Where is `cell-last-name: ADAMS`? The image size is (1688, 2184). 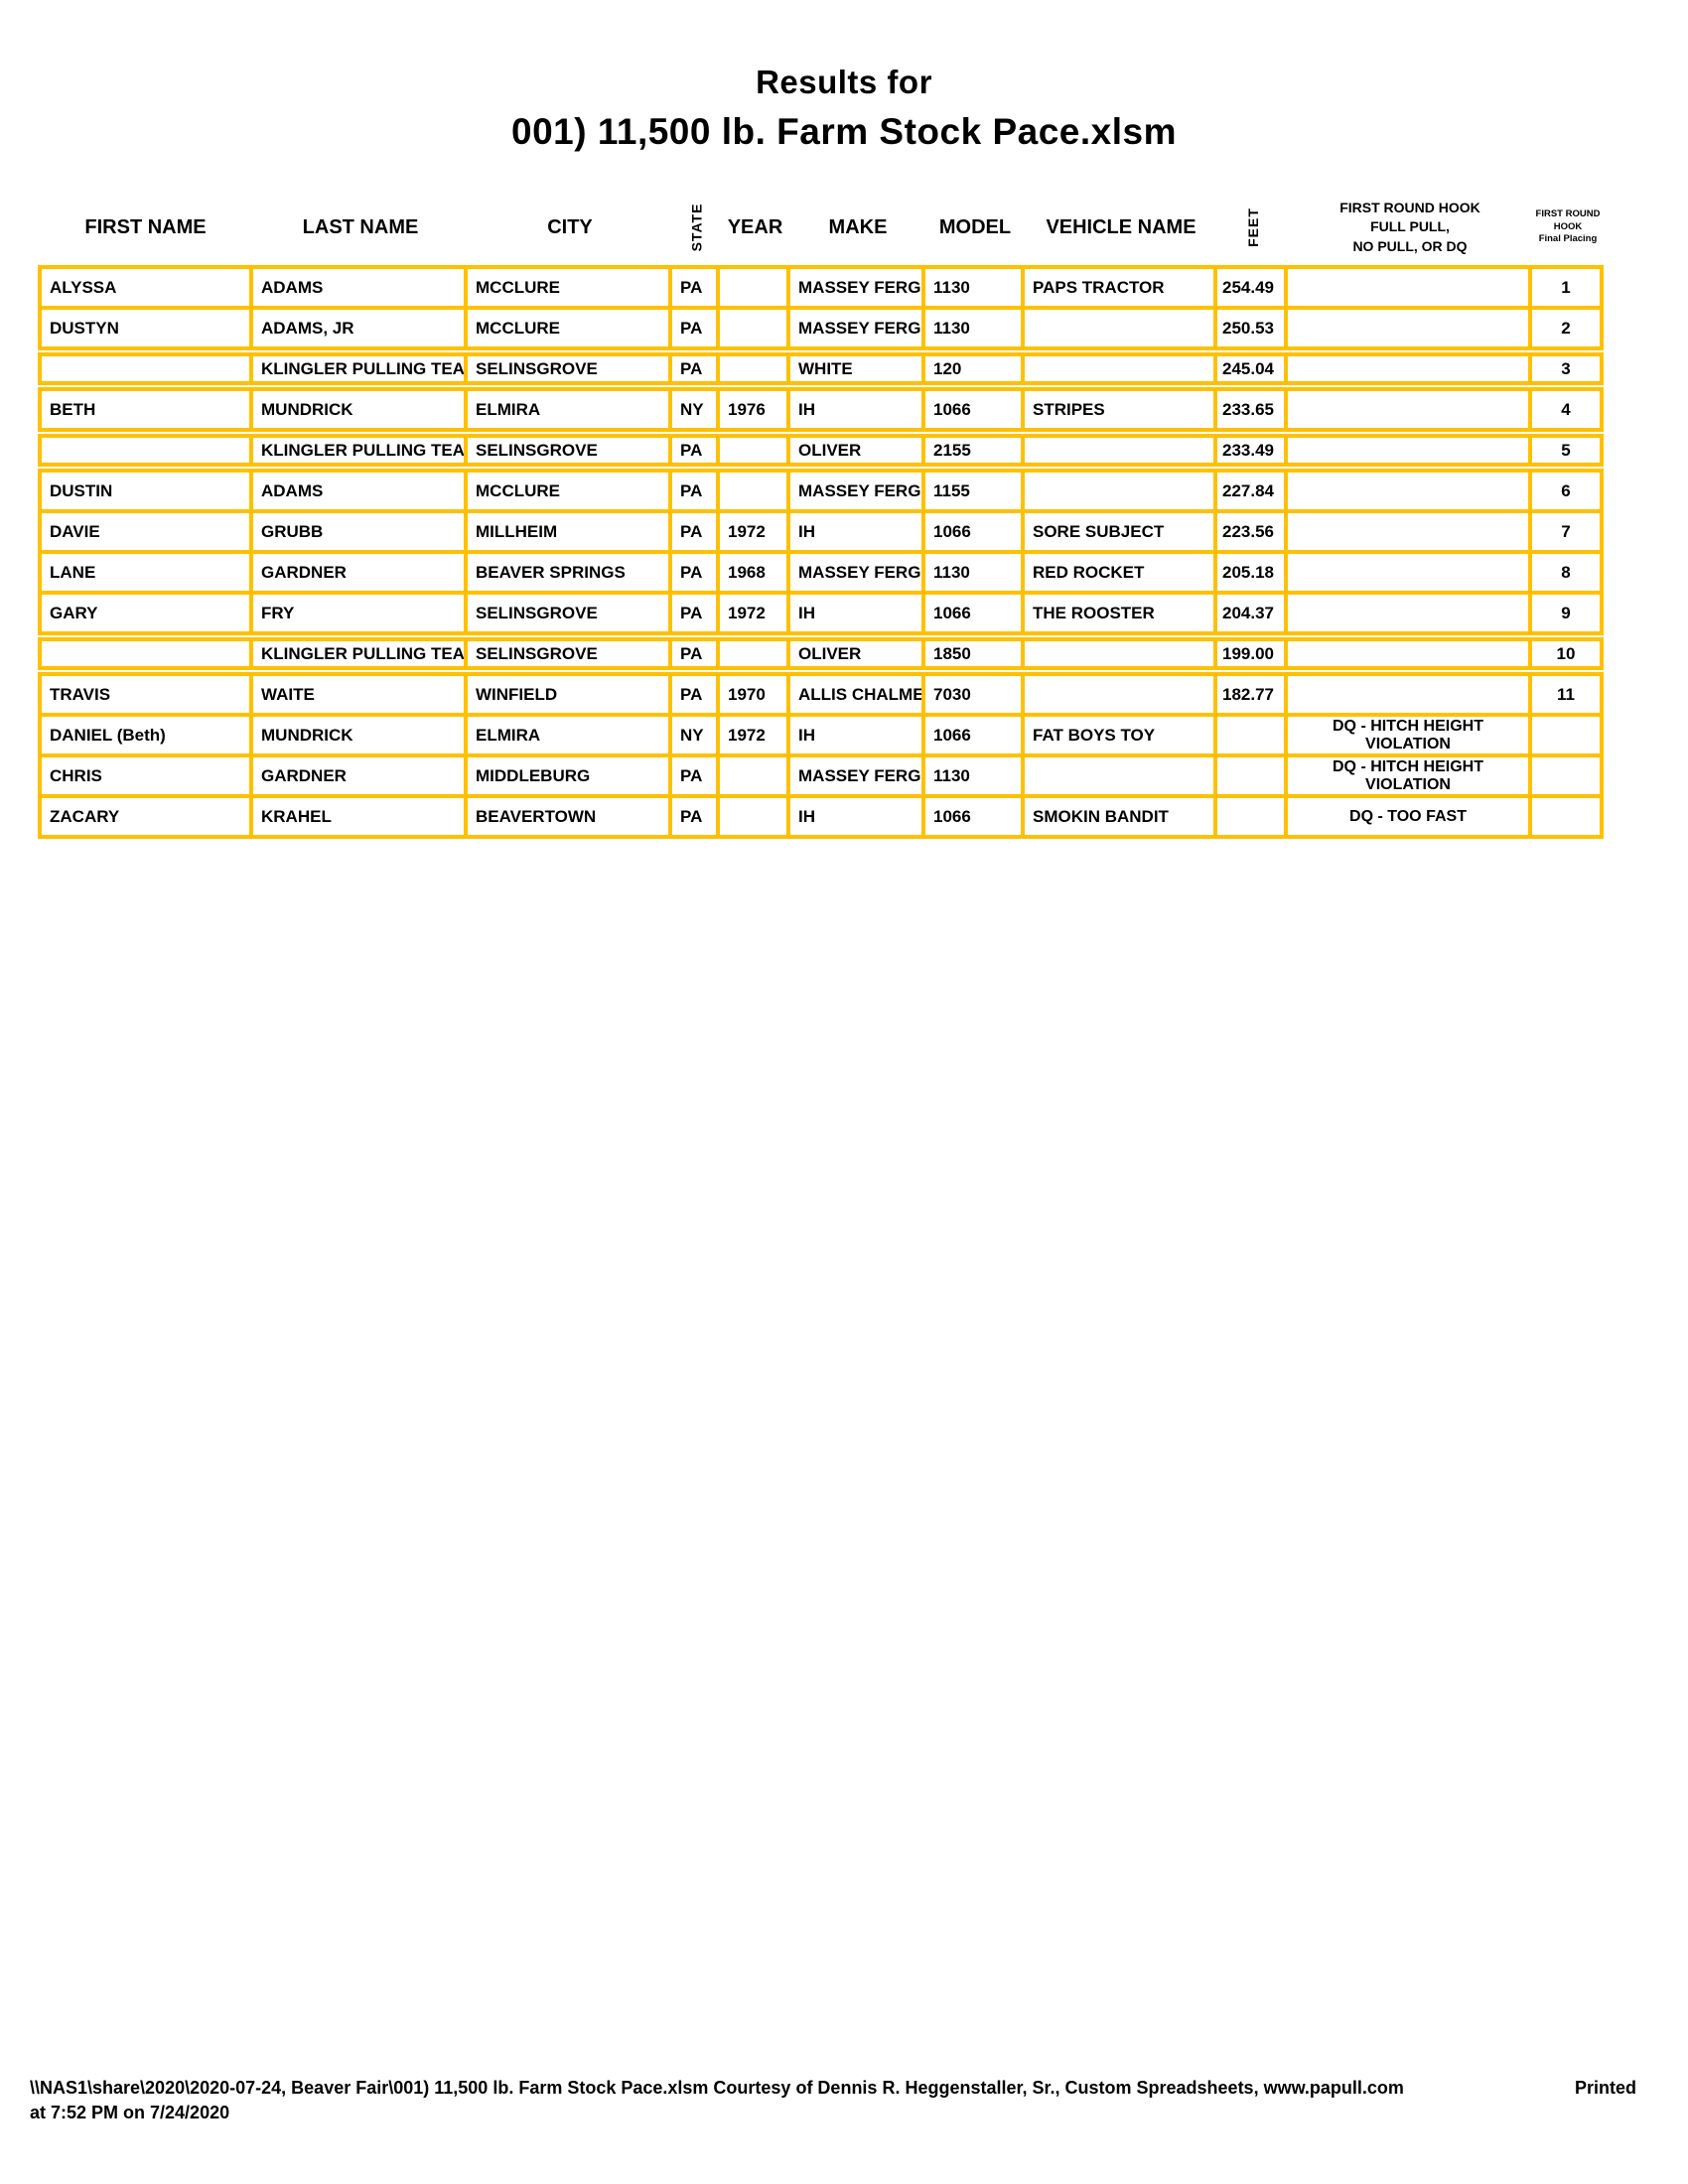 cell-last-name: ADAMS is located at coordinates (360, 491).